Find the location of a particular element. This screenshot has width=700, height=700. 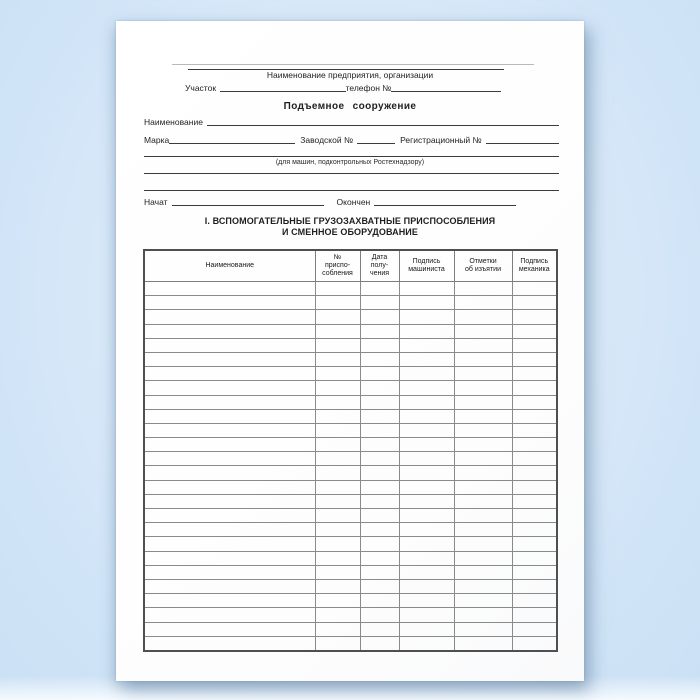

marka-row: Марка Заводской № Регистрационный № is located at coordinates (351, 140).